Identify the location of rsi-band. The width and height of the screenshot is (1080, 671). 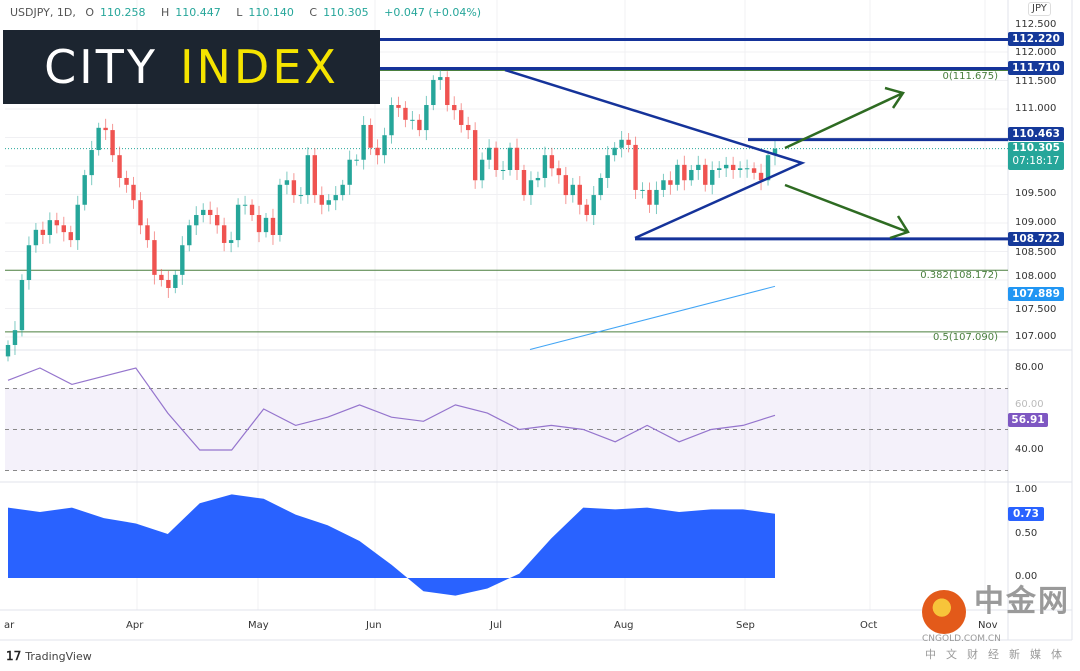
(506, 429).